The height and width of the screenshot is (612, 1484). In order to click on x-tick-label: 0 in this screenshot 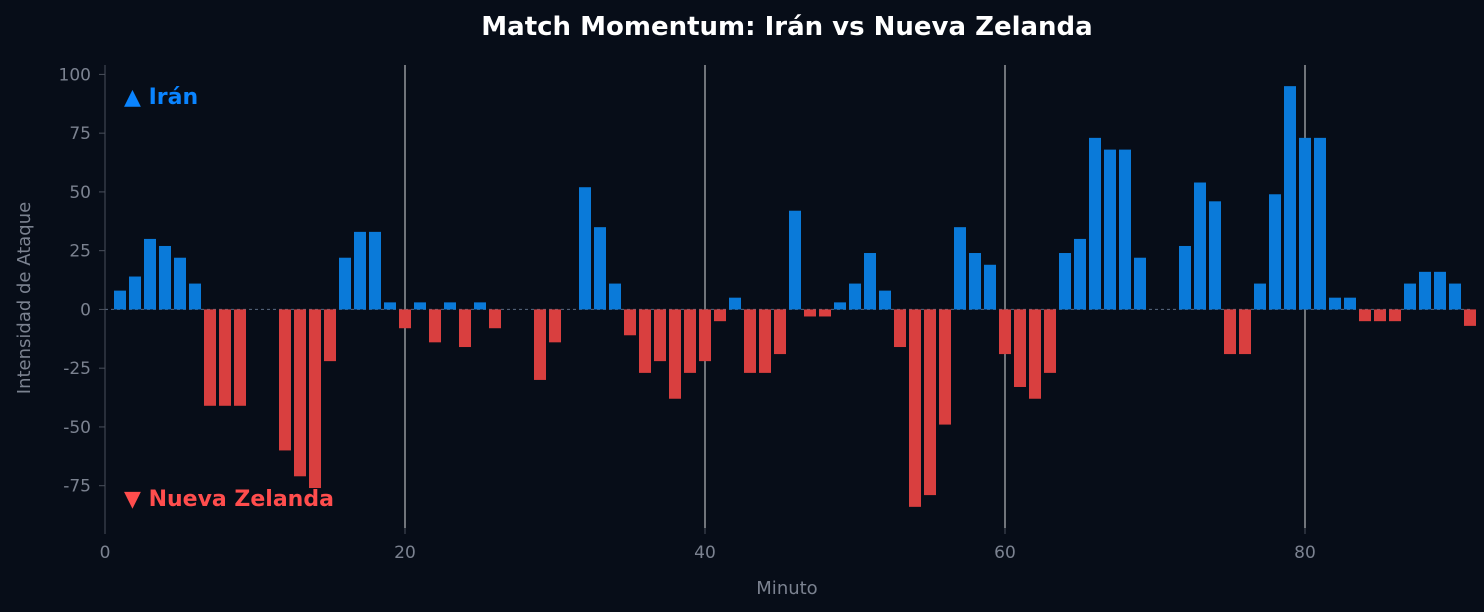, I will do `click(105, 553)`.